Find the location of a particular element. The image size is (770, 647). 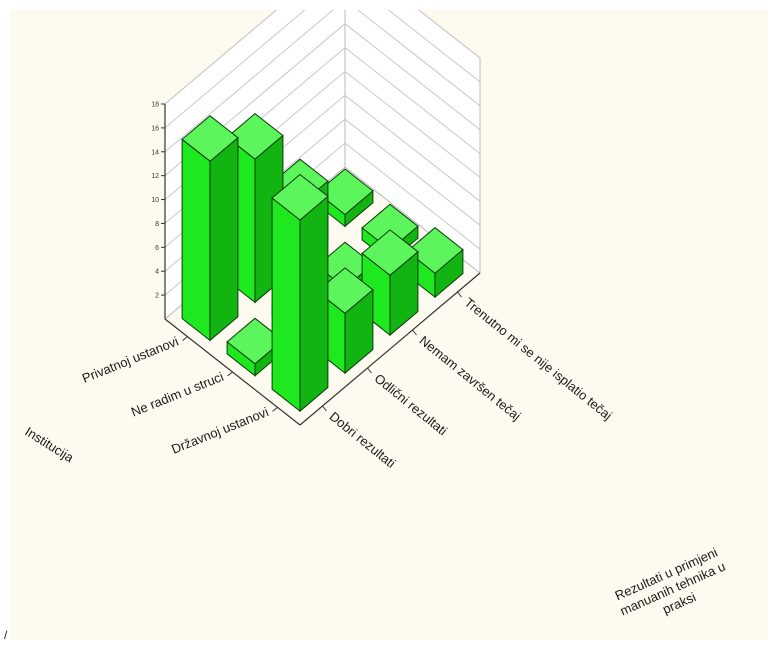

y-category-label: Trenutno mi se nije isplatio tečaj is located at coordinates (538, 359).